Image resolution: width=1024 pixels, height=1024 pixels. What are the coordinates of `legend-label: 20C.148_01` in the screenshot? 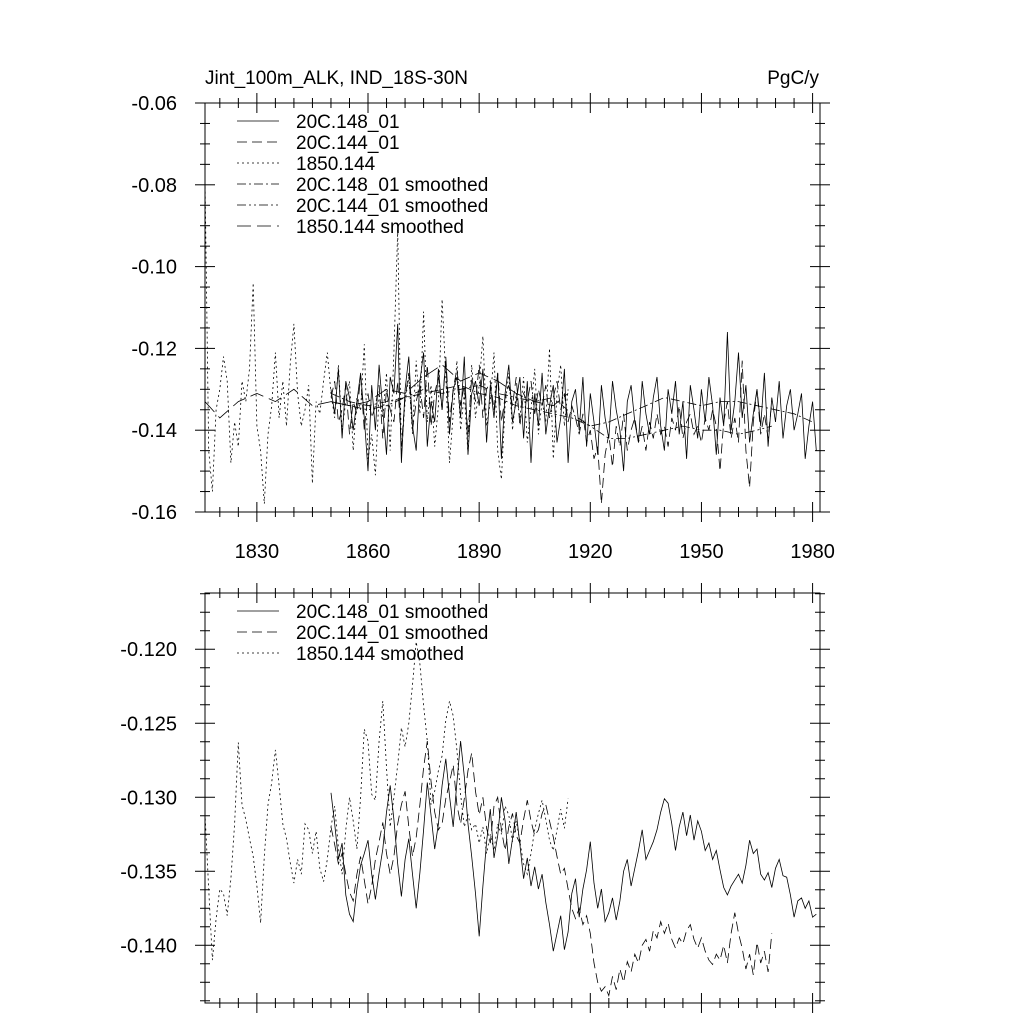 It's located at (348, 122).